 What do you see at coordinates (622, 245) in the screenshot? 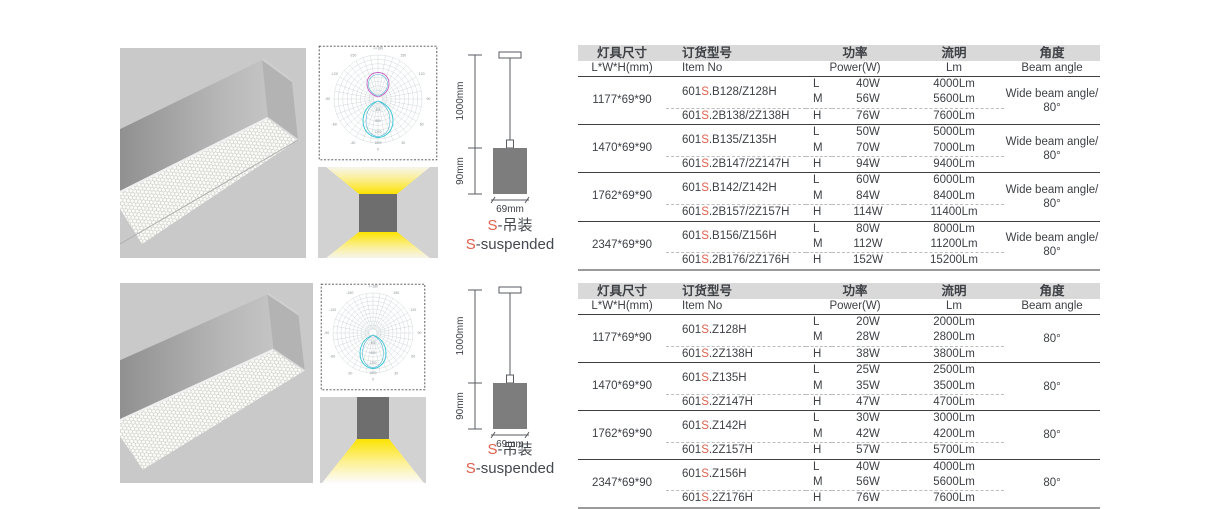
I see `size-cell: 2347*69*90` at bounding box center [622, 245].